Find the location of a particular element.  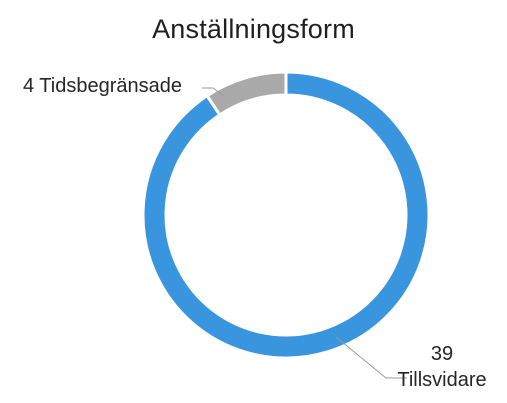

data-label-tillsvidare-0: 39 is located at coordinates (442, 354).